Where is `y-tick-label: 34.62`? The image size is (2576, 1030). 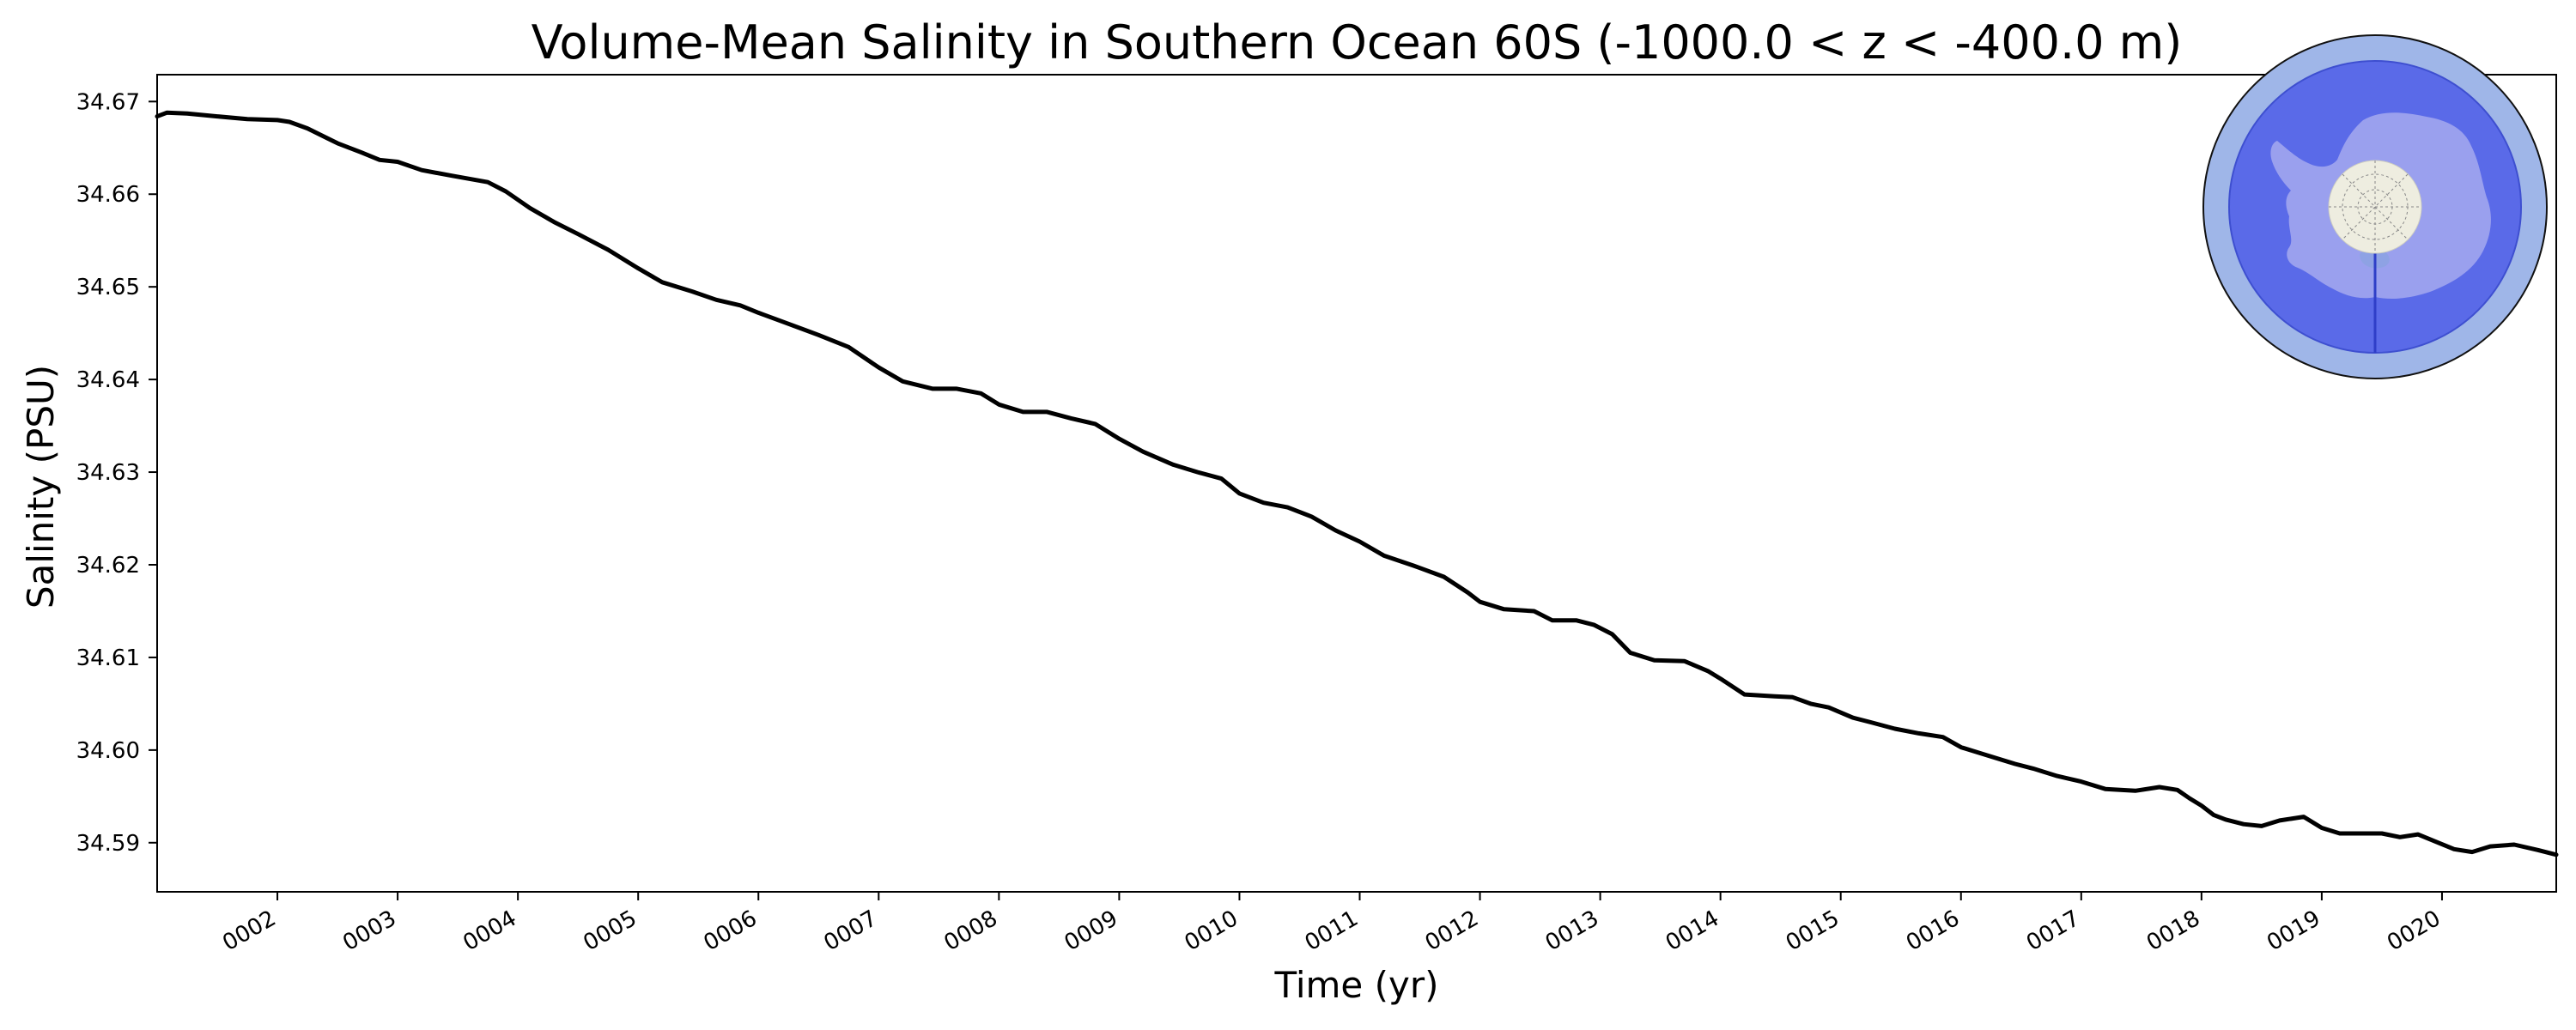
y-tick-label: 34.62 is located at coordinates (108, 566).